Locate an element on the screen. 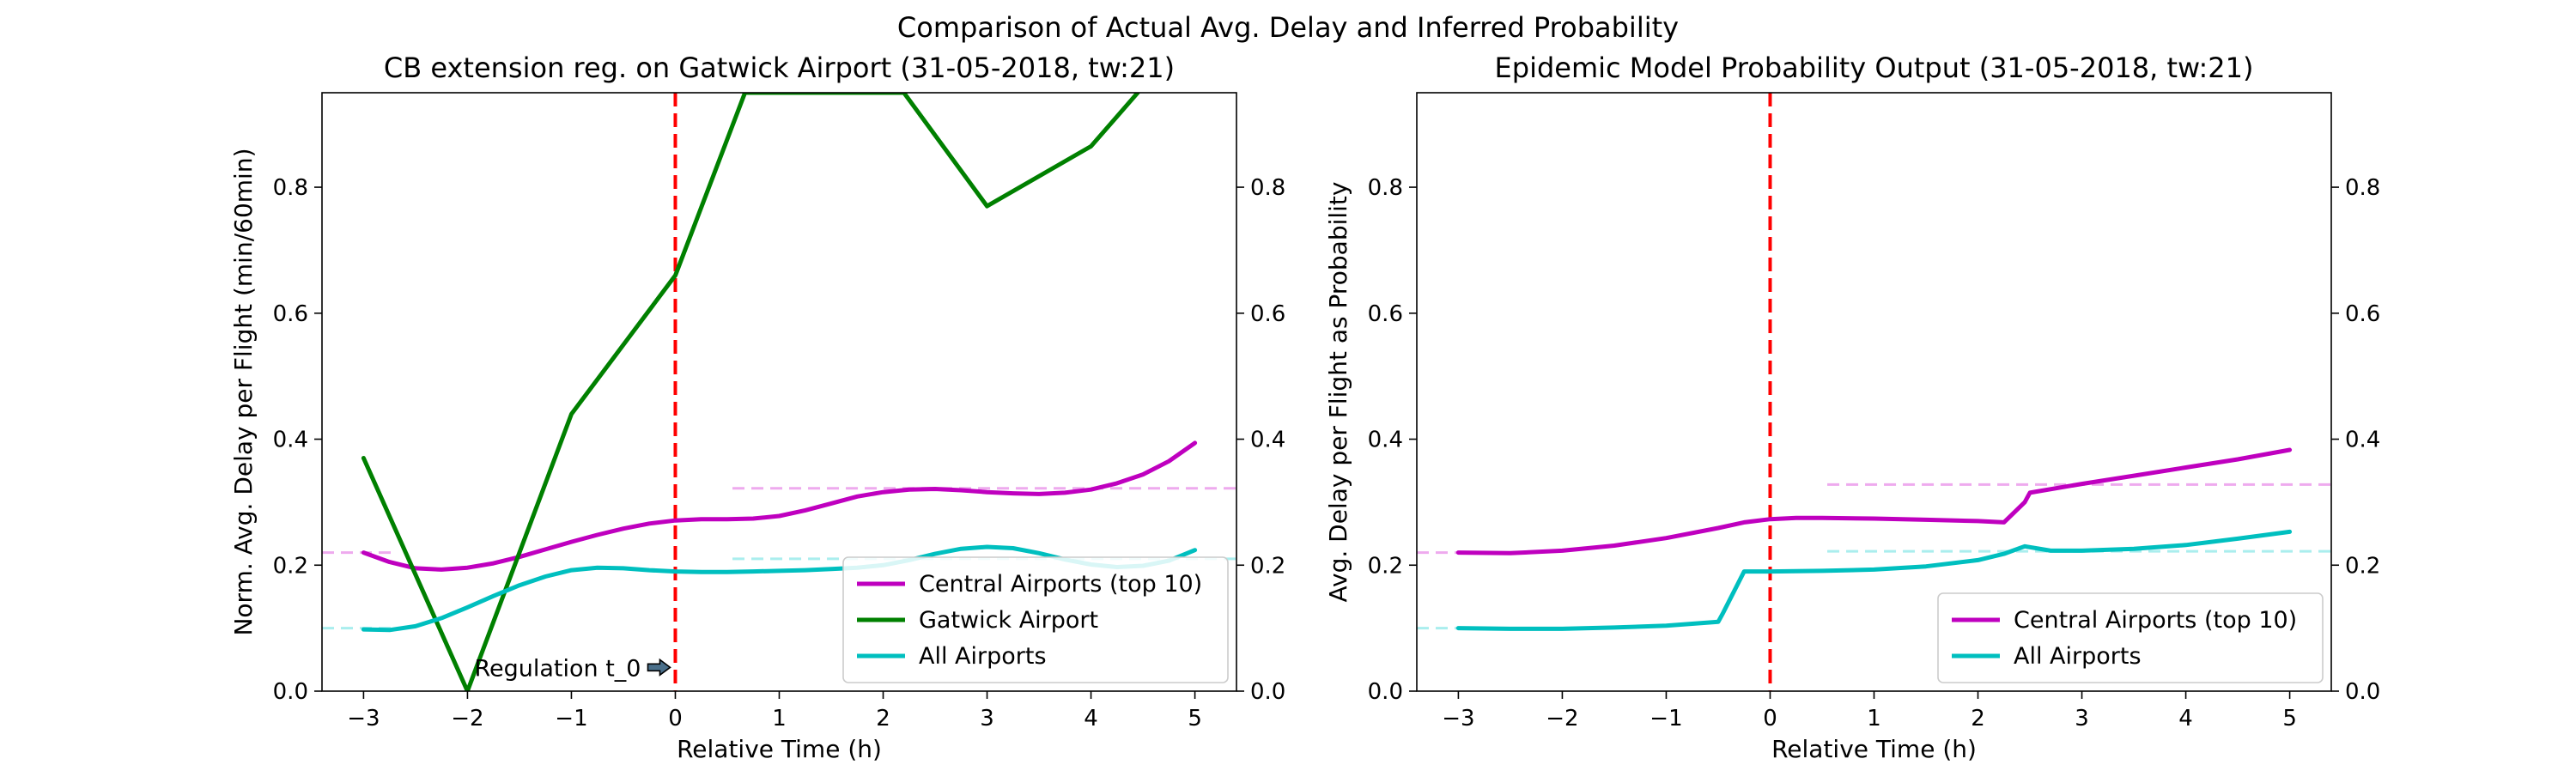 This screenshot has height=777, width=2576. legend-label: Gatwick Airport is located at coordinates (1009, 620).